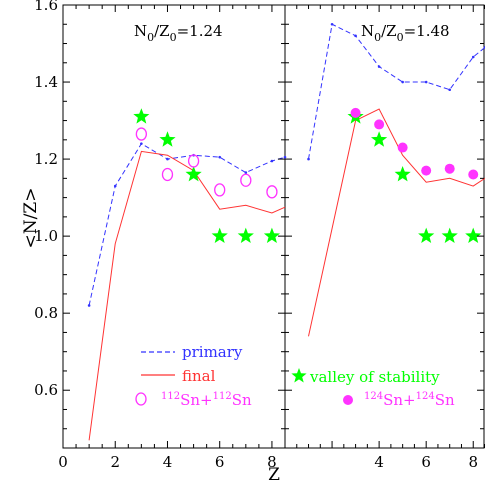  I want to click on y-tick-label: 0.6, so click(46, 390).